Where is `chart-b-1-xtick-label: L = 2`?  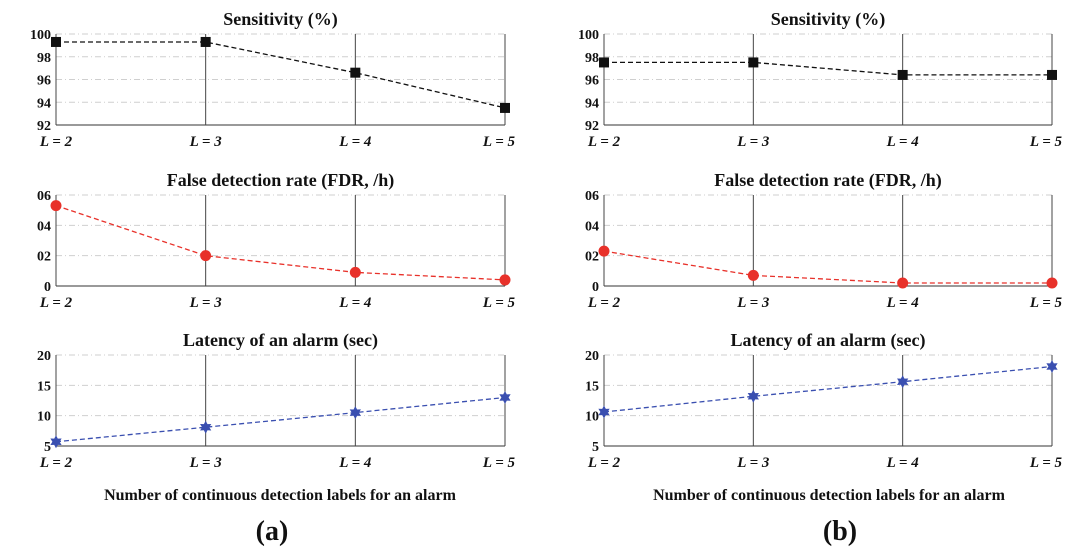
chart-b-1-xtick-label: L = 2 is located at coordinates (604, 142).